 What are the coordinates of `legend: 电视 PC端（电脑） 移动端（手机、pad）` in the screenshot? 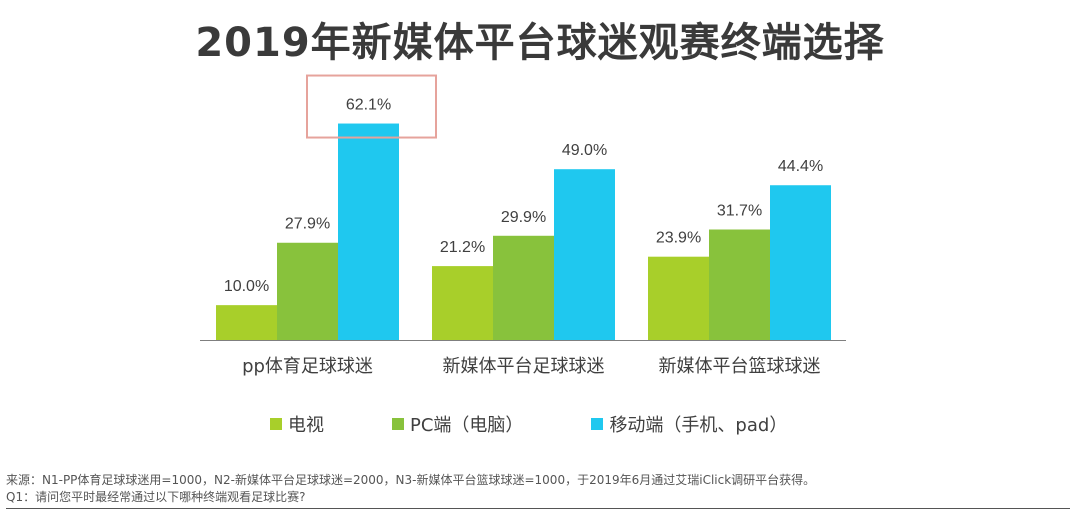 It's located at (562, 424).